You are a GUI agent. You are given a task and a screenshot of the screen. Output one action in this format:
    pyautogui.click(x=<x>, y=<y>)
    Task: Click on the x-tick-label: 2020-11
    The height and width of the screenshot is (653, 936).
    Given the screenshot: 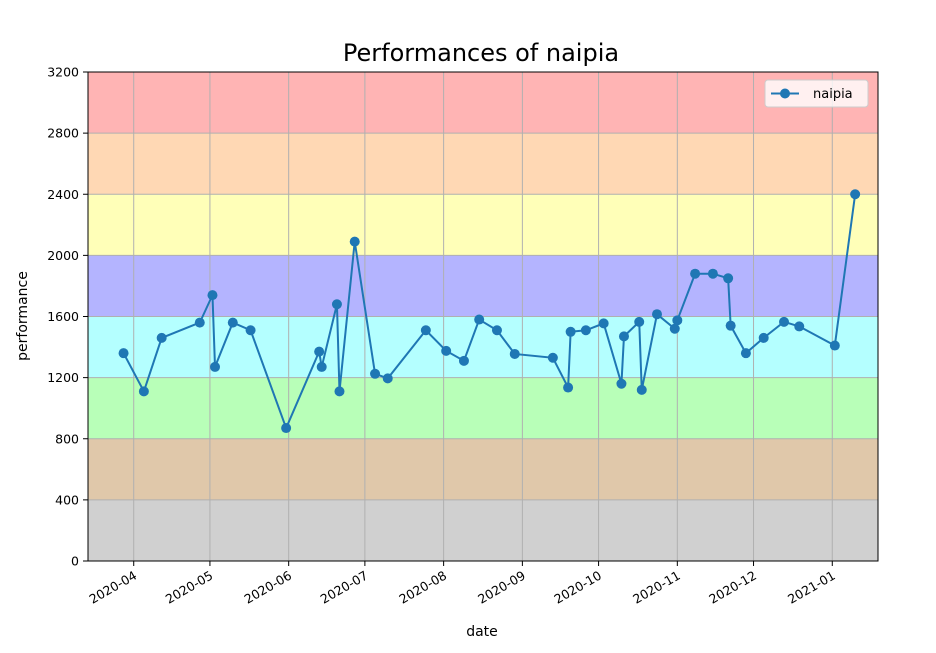 What is the action you would take?
    pyautogui.click(x=656, y=587)
    